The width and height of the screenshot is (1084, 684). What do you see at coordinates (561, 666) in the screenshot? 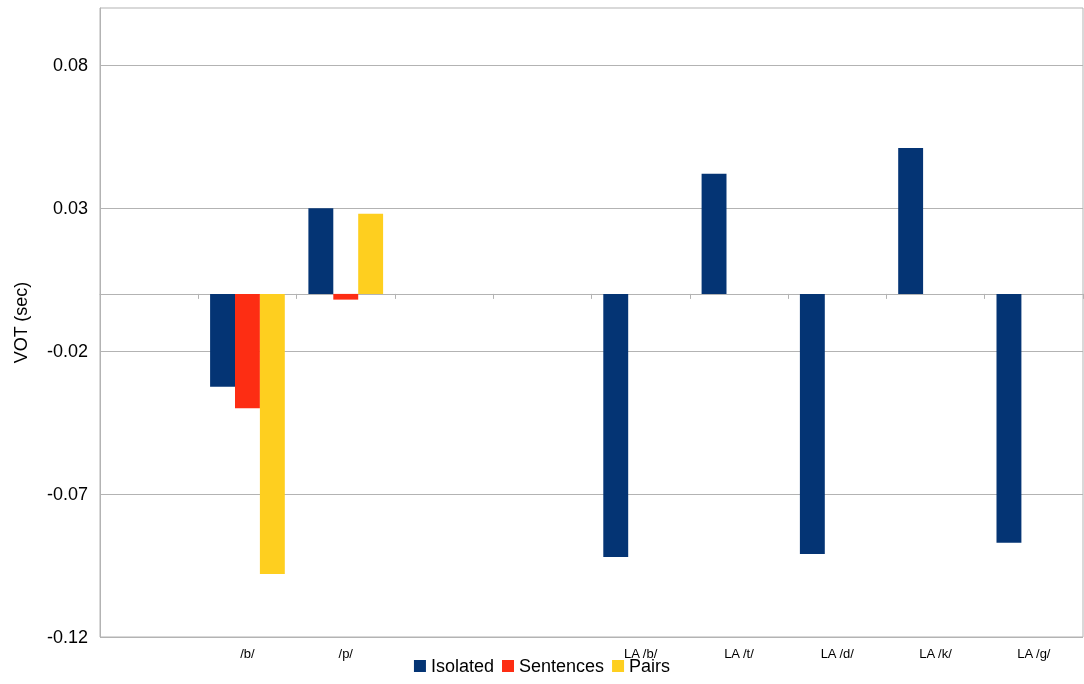
I see `legend-label: Sentences` at bounding box center [561, 666].